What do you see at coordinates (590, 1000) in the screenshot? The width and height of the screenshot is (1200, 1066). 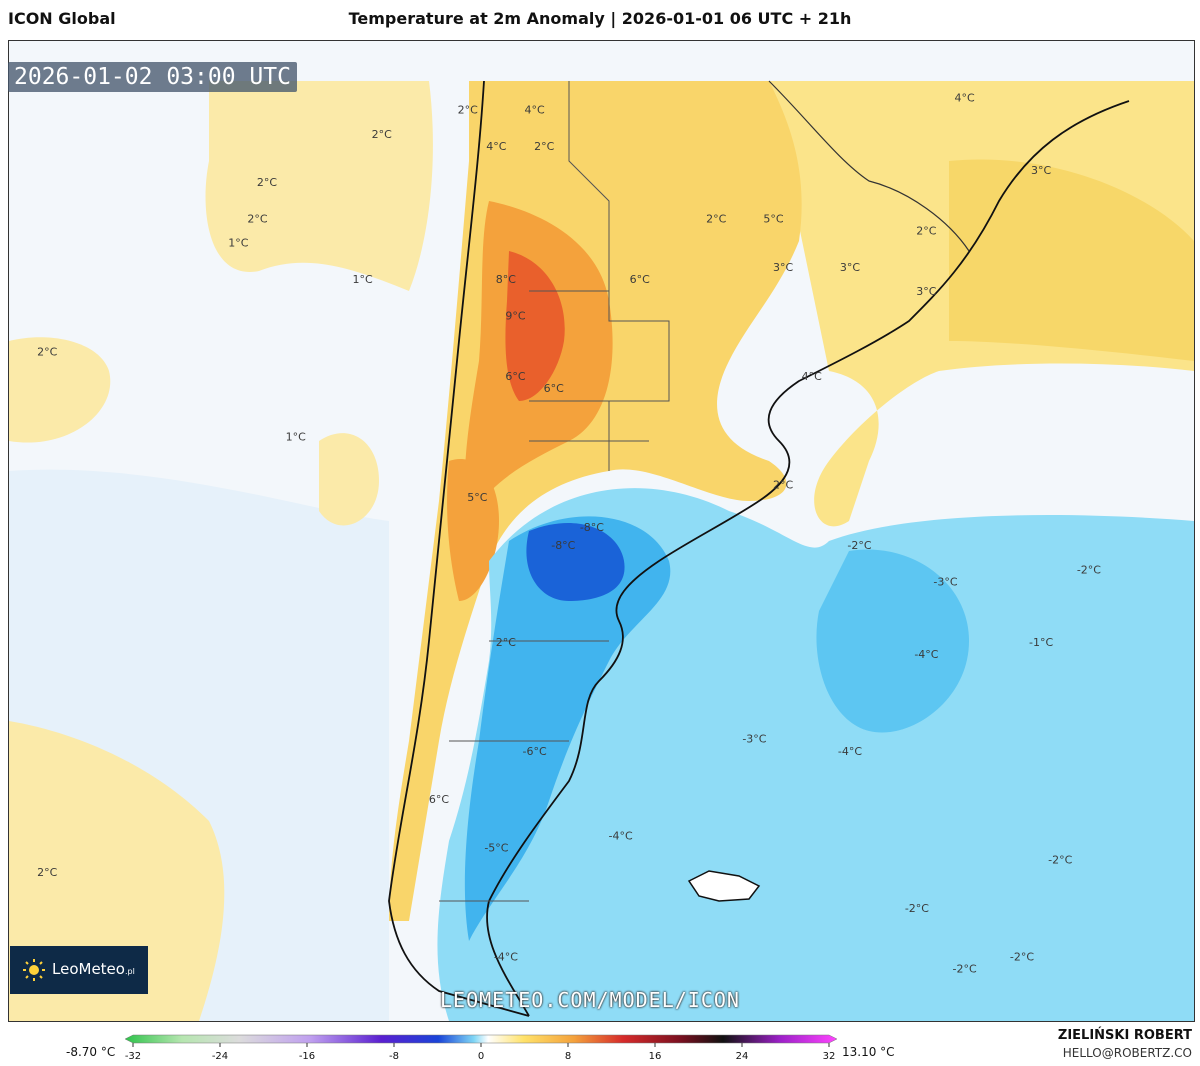 I see `watermark-url: LEOMETEO.COM/MODEL/ICON` at bounding box center [590, 1000].